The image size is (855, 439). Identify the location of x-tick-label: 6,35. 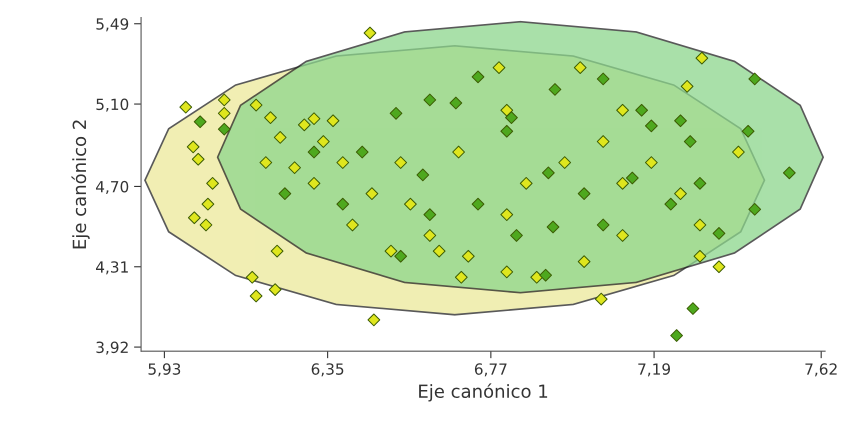
(328, 369).